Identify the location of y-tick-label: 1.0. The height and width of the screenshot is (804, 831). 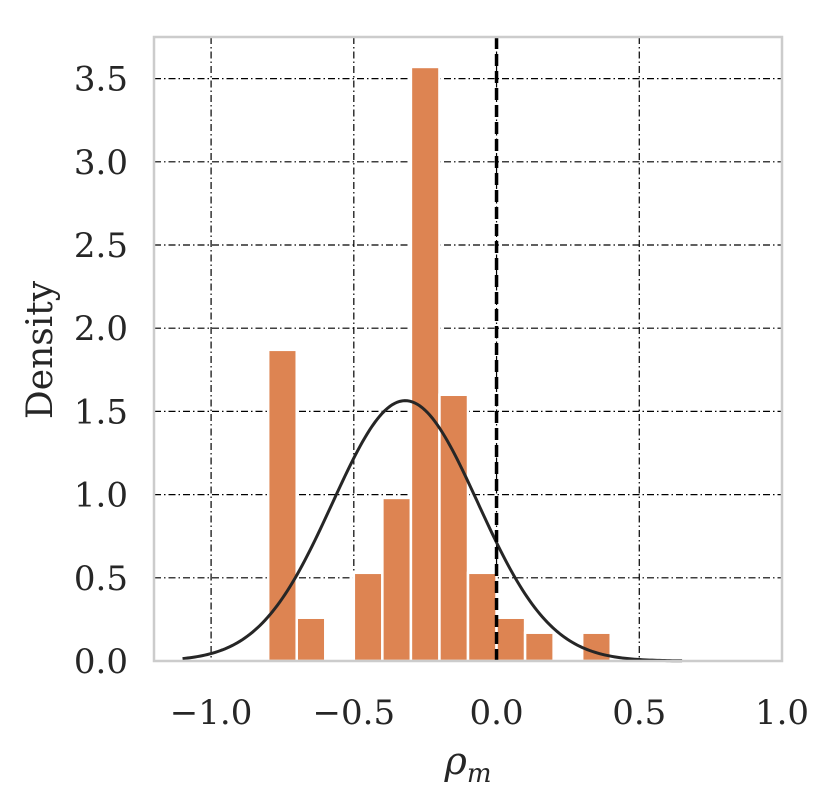
(101, 496).